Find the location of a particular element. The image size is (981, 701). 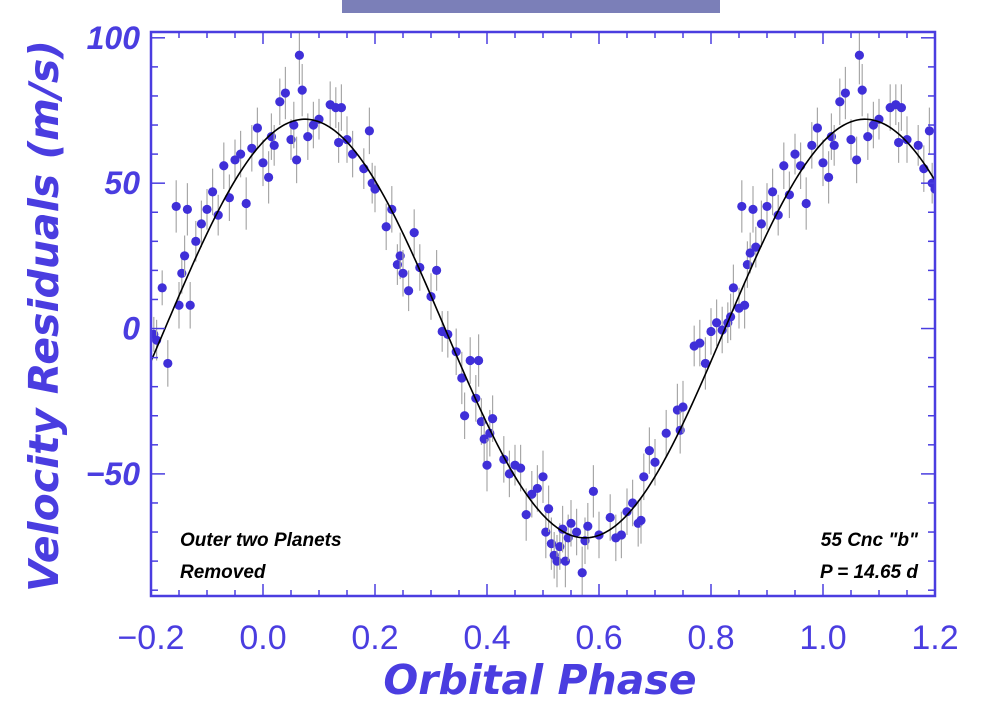

x-axis-title: Orbital Phase is located at coordinates (539, 678).